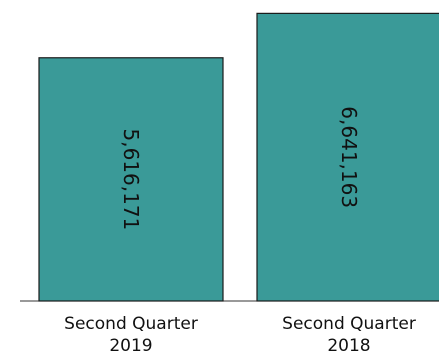 The image size is (439, 360). I want to click on data-label-1: 6,641,163, so click(349, 157).